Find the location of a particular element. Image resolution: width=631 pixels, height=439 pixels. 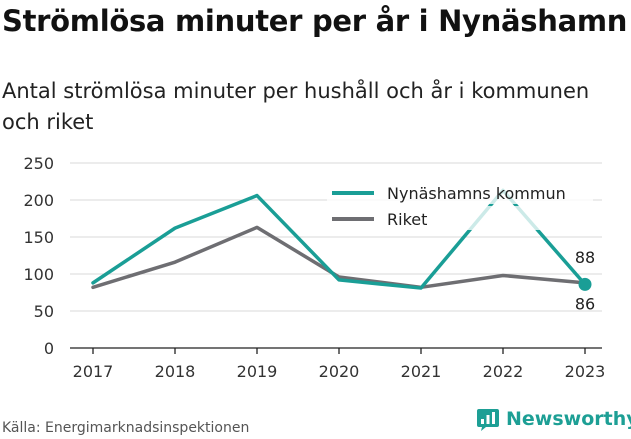

y-tick-label: 0 is located at coordinates (49, 348).